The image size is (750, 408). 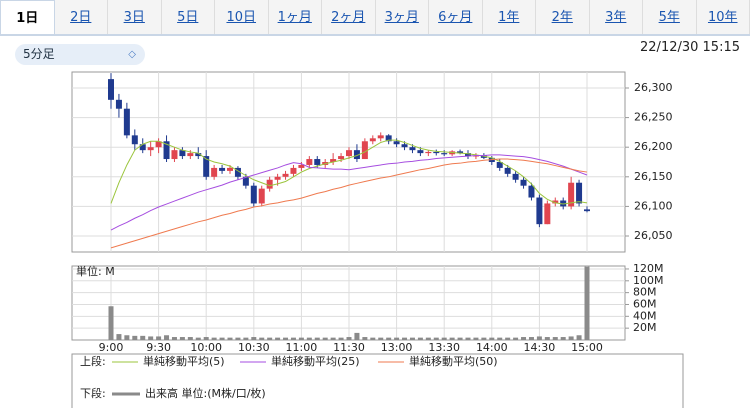 What do you see at coordinates (540, 347) in the screenshot?
I see `x-tick-label: 14:30` at bounding box center [540, 347].